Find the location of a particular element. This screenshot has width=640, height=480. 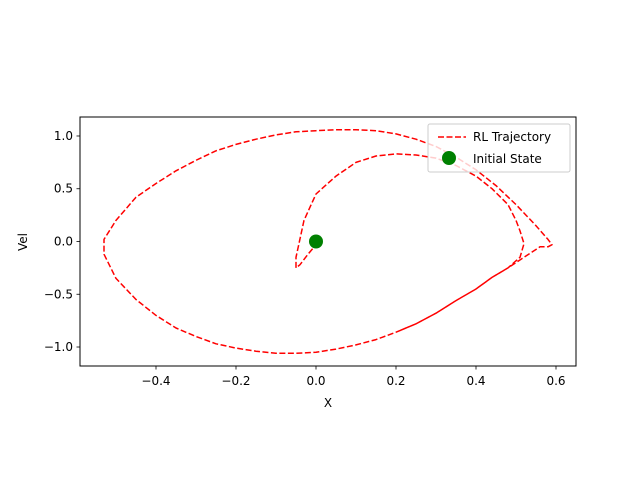

x-tick-label: 0.6 is located at coordinates (555, 381).